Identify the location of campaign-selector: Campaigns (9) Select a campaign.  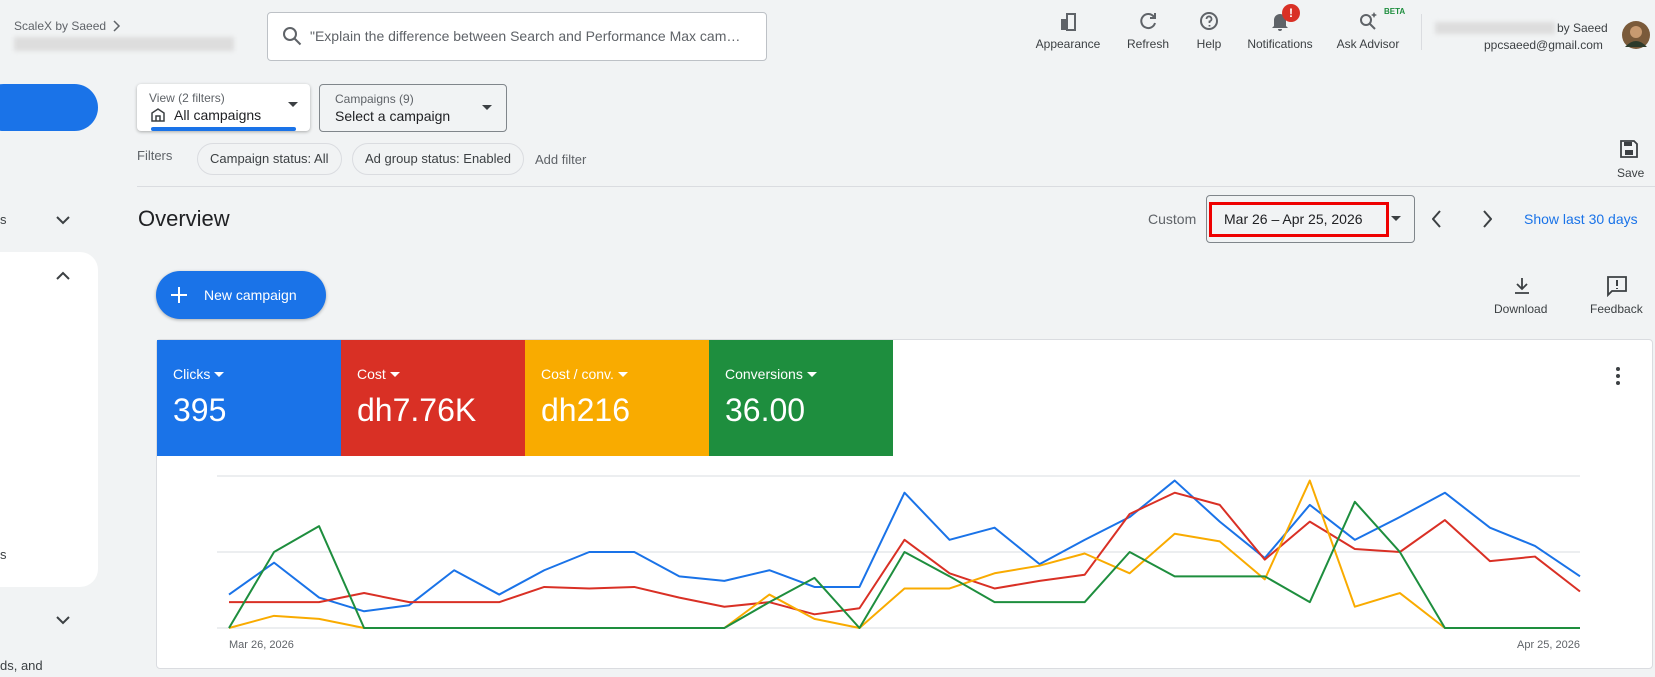
(413, 108).